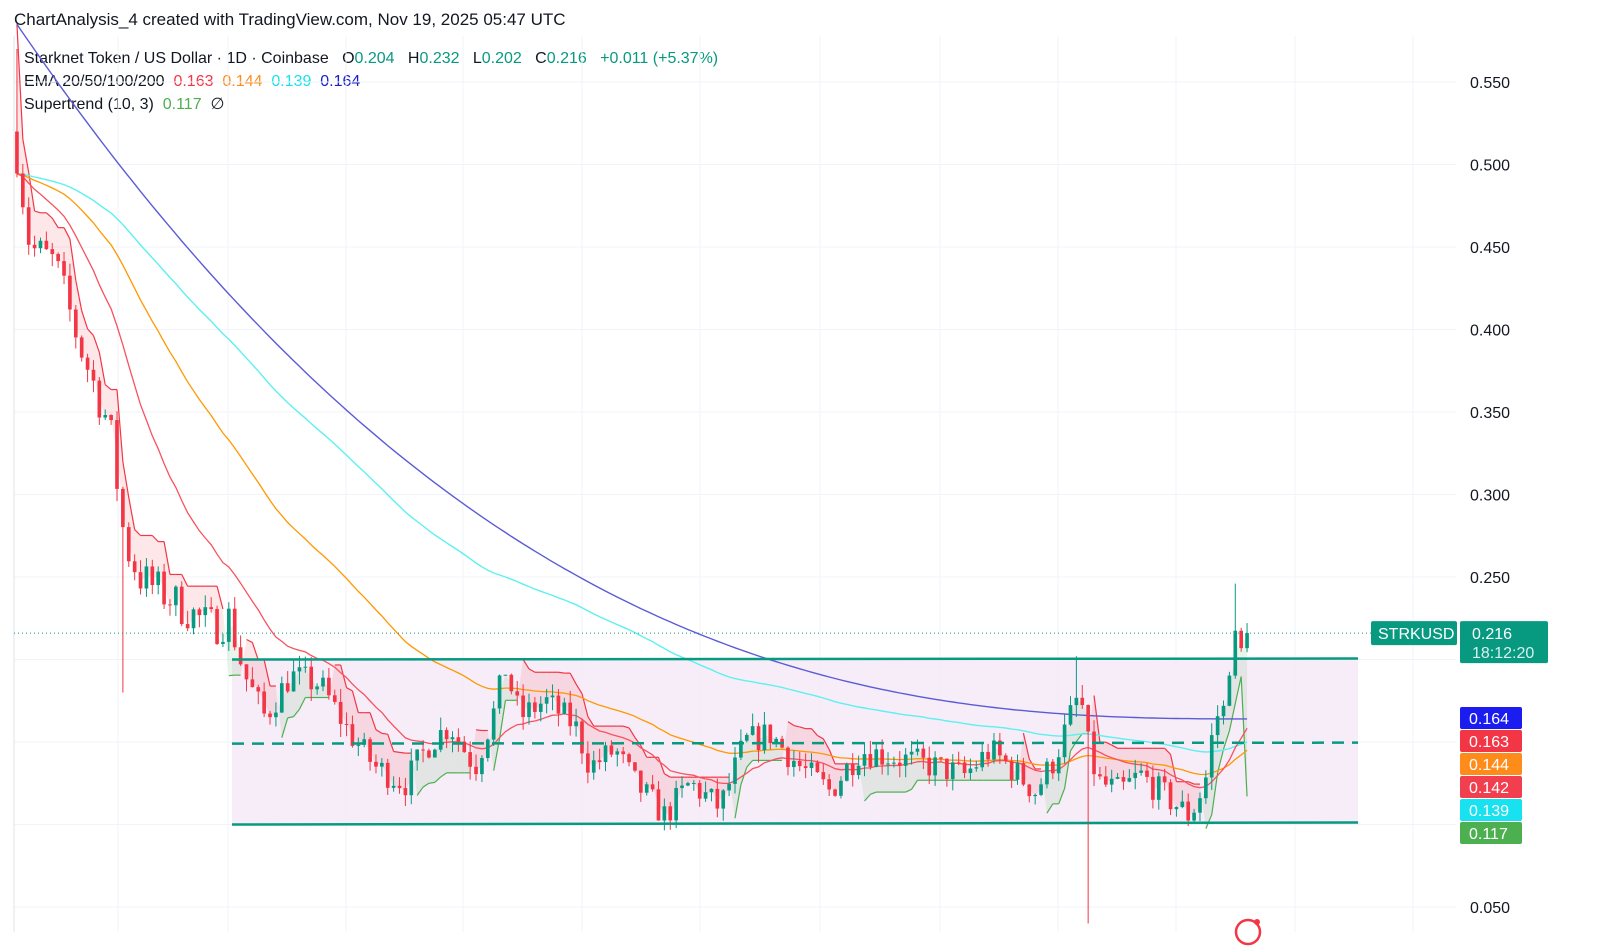  What do you see at coordinates (1490, 413) in the screenshot?
I see `price-tick-label: 0.350` at bounding box center [1490, 413].